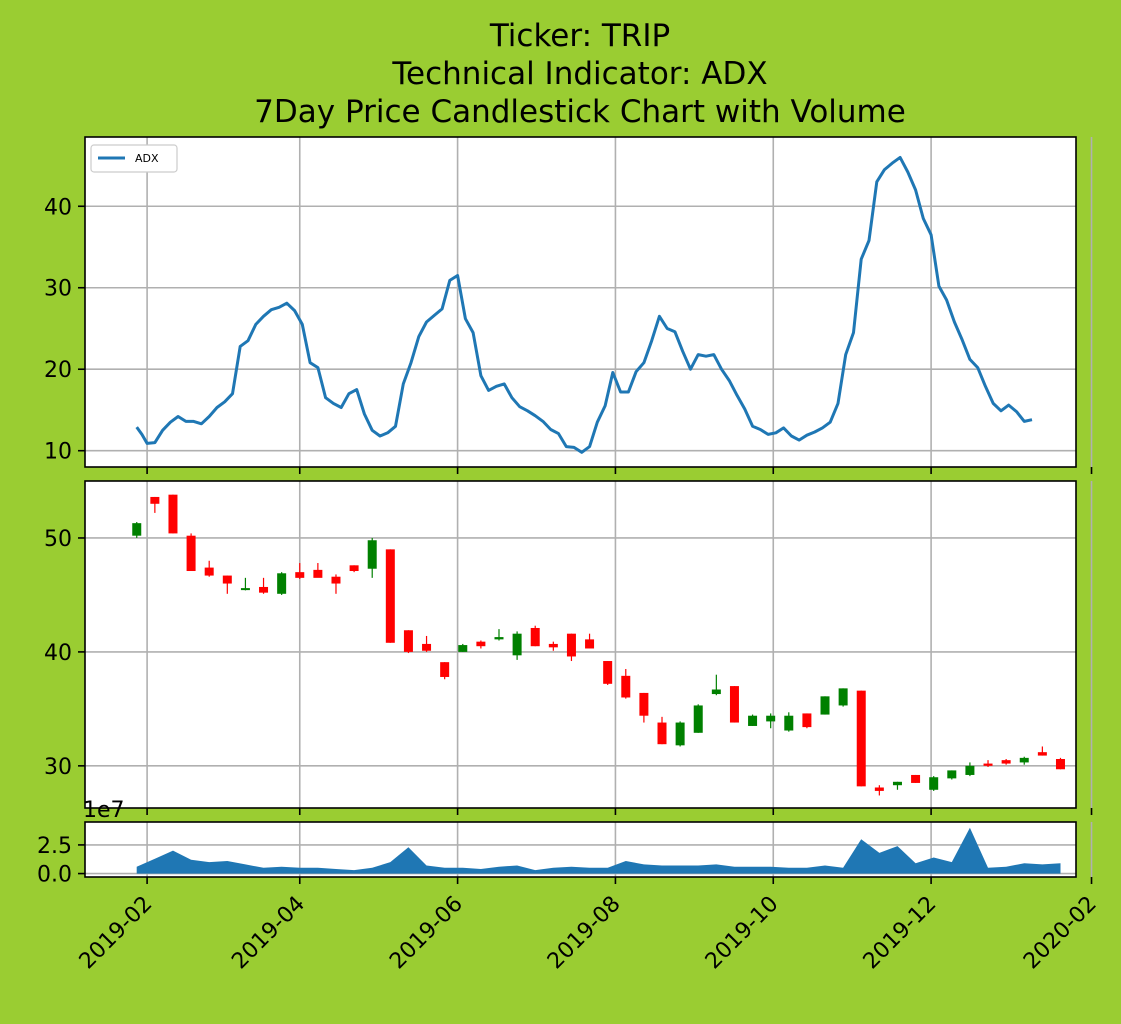  Describe the element at coordinates (900, 933) in the screenshot. I see `x-tick-label: 2019-12` at that location.